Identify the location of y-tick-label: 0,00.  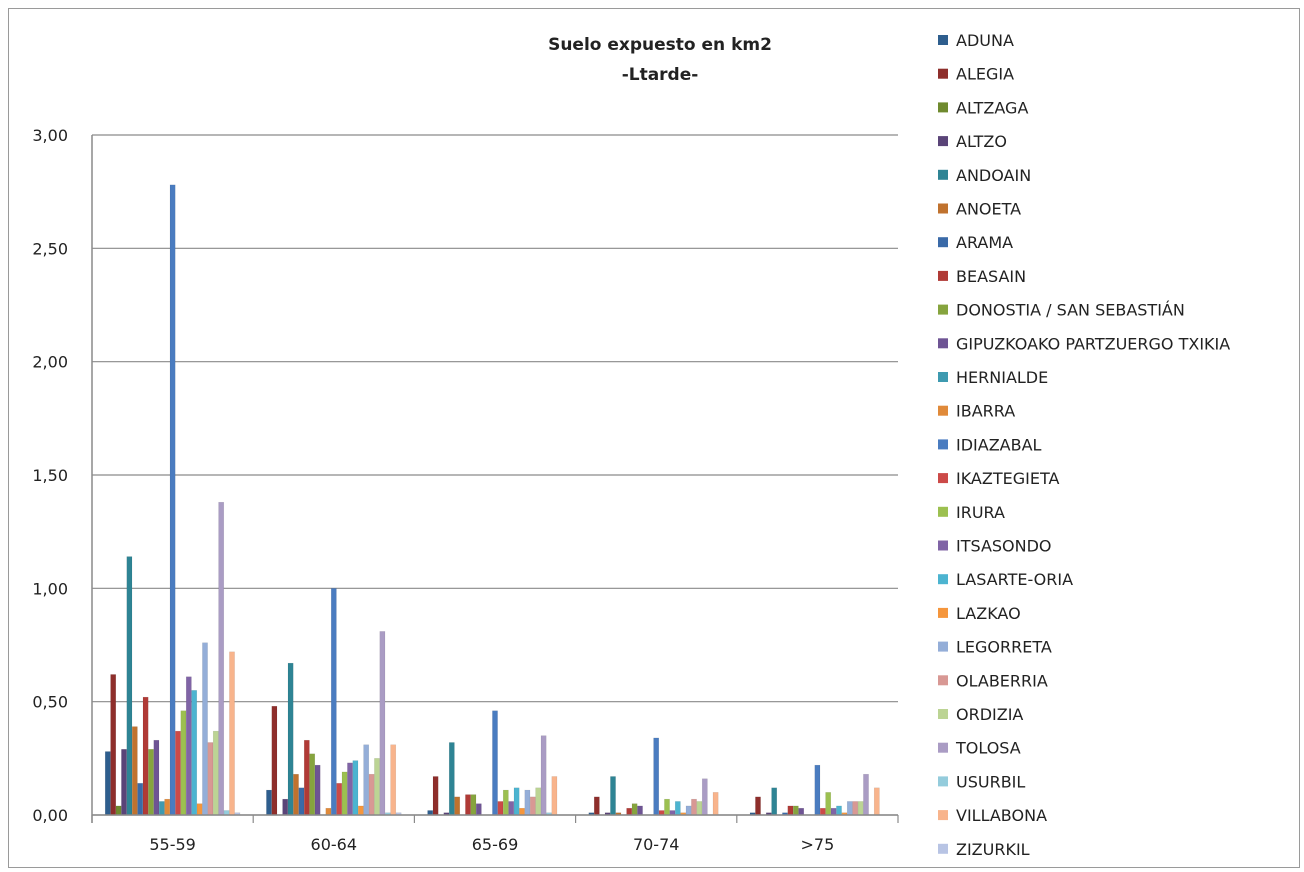
(50, 815).